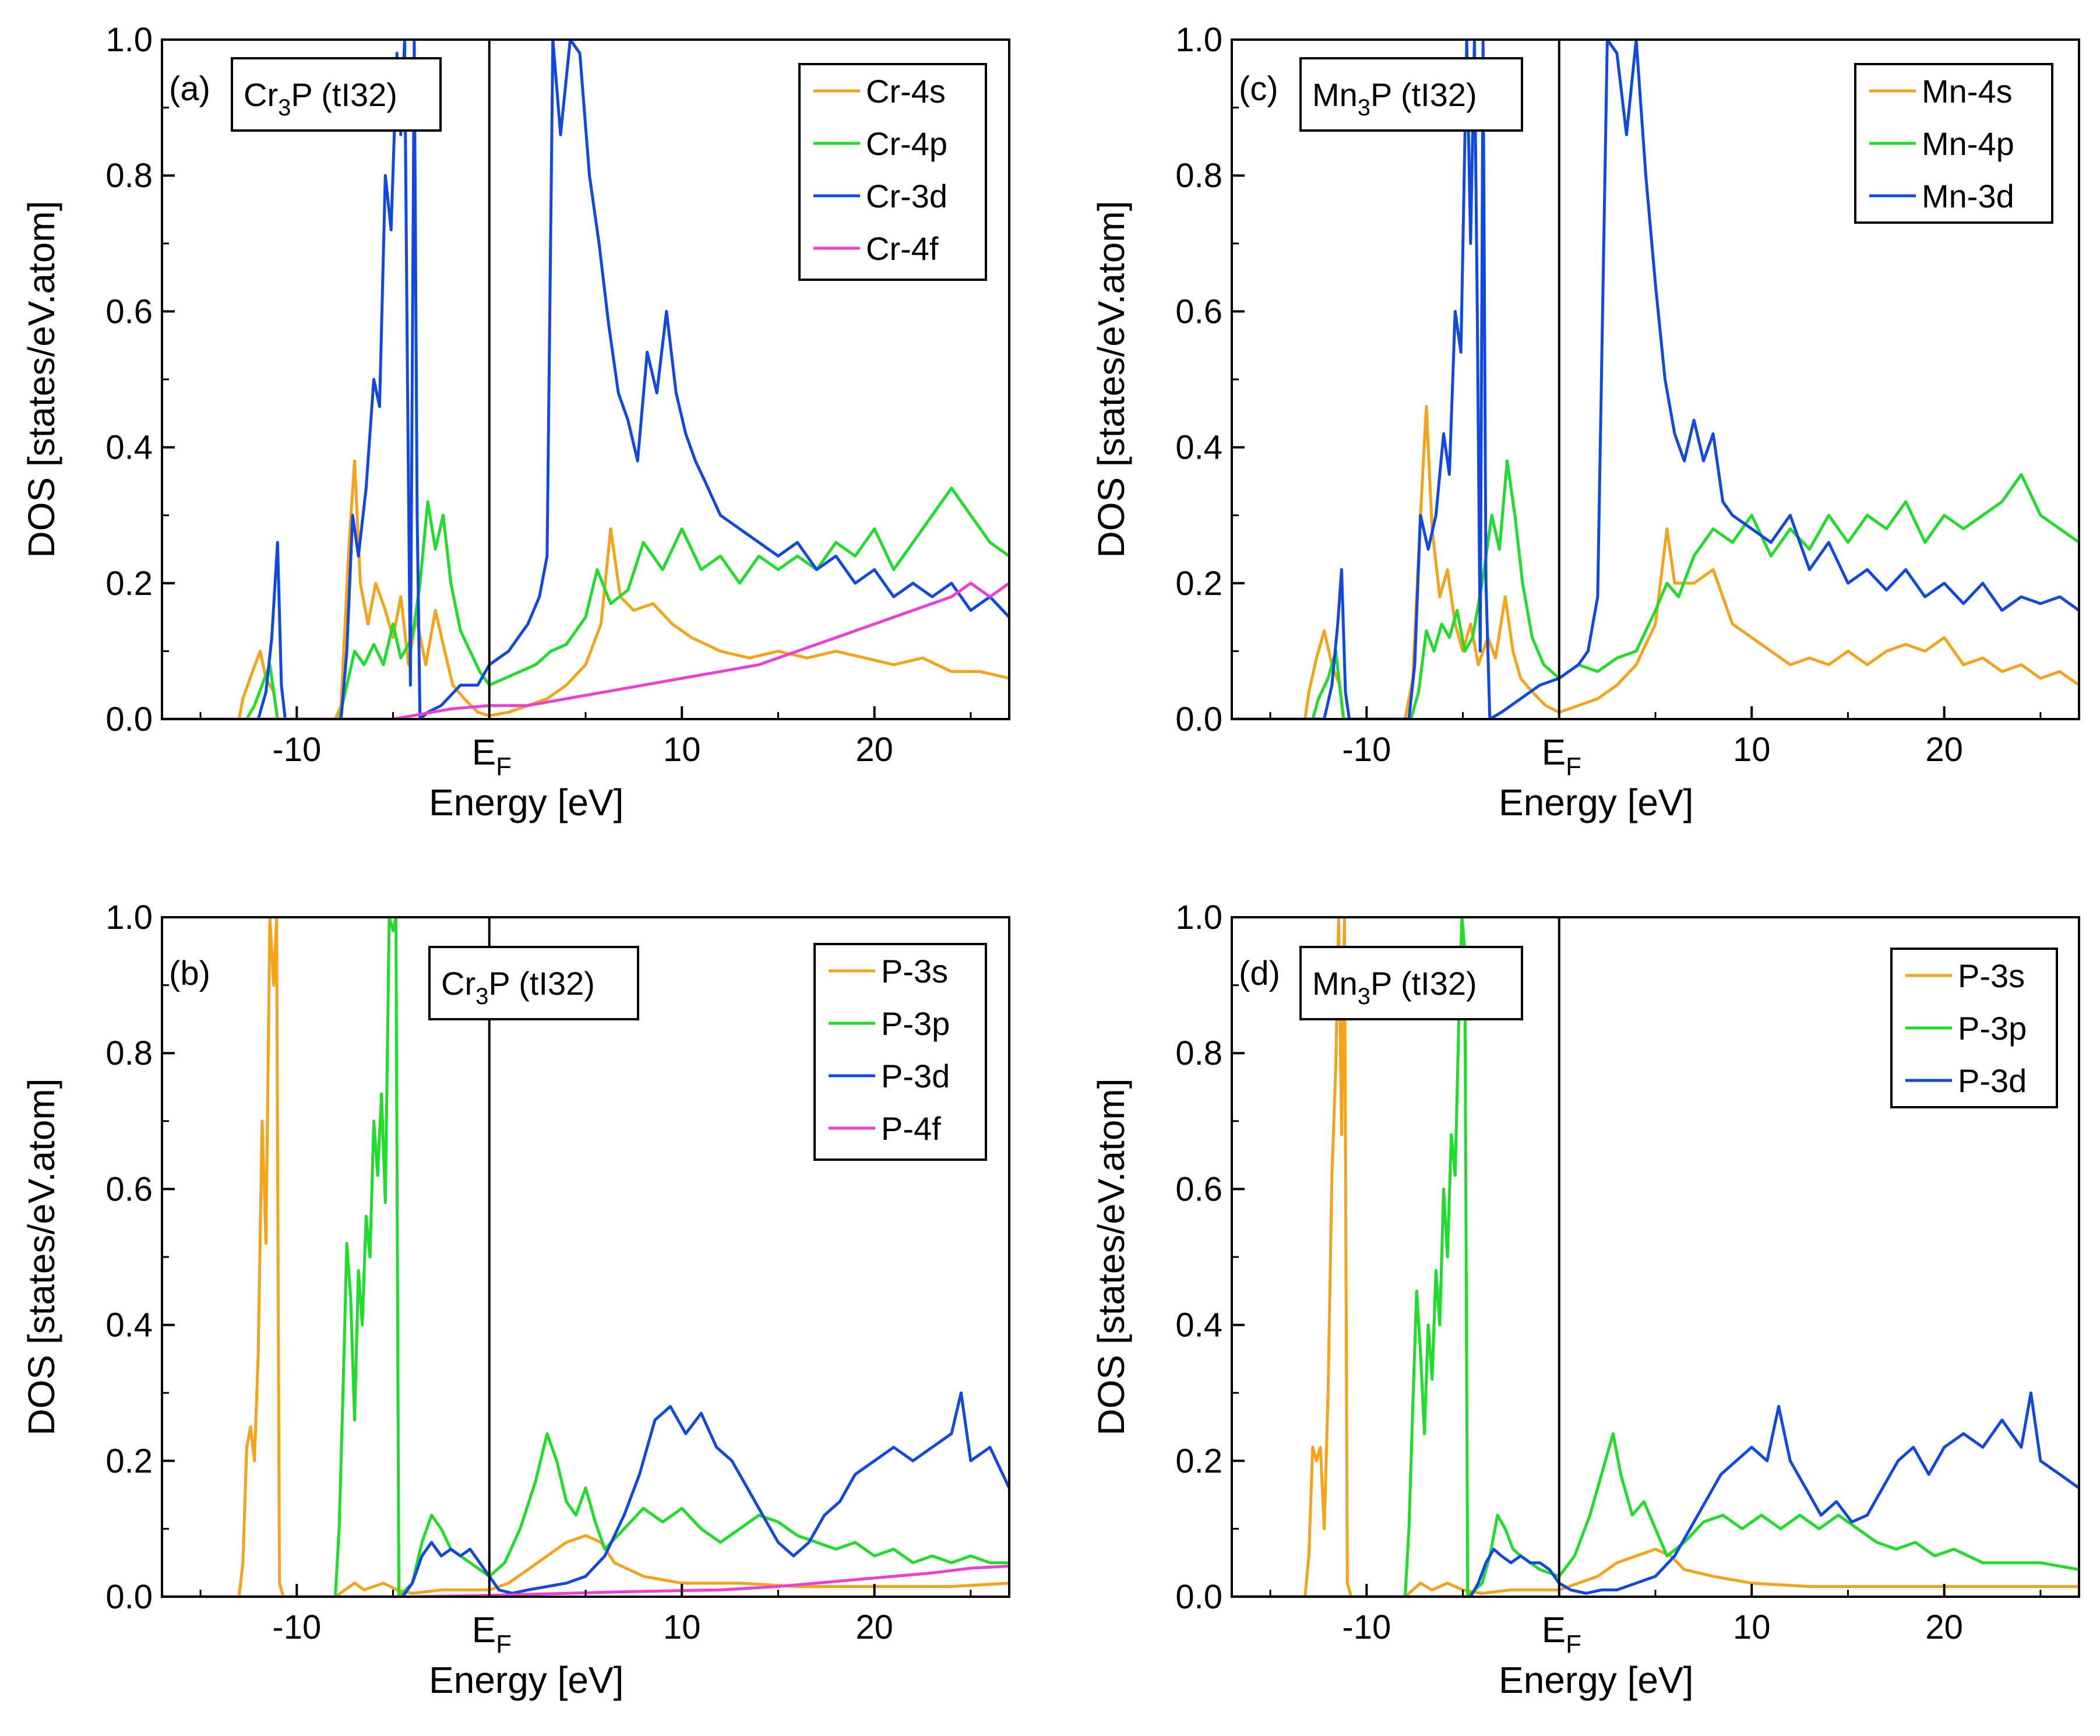 This screenshot has width=2100, height=1736. Describe the element at coordinates (189, 89) in the screenshot. I see `panel-label: (a)` at that location.